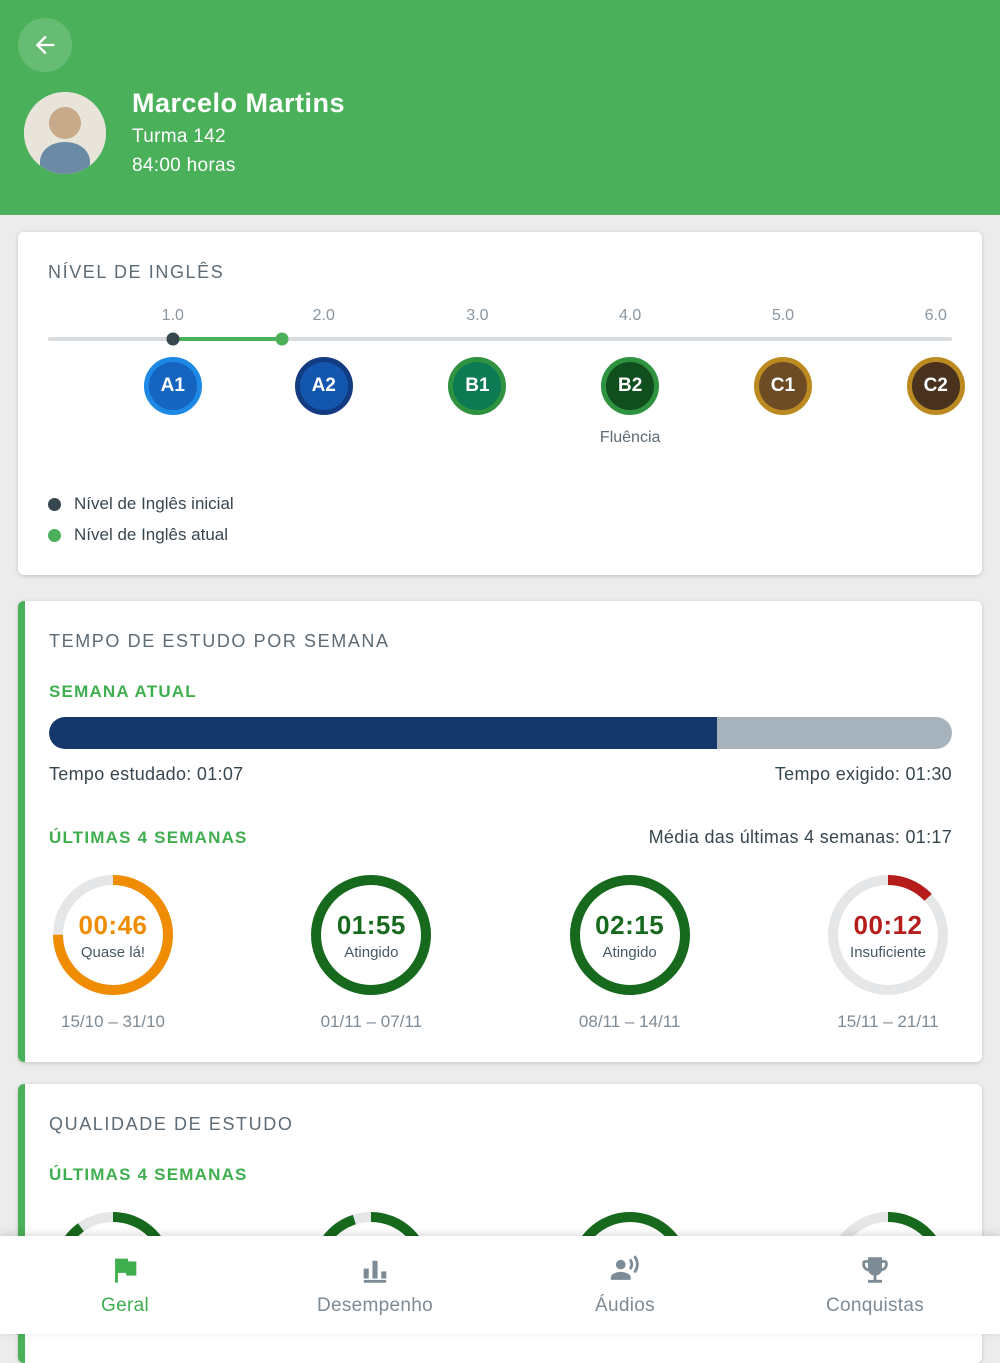 The width and height of the screenshot is (1000, 1363). What do you see at coordinates (123, 691) in the screenshot?
I see `current-week-label: SEMANA ATUAL` at bounding box center [123, 691].